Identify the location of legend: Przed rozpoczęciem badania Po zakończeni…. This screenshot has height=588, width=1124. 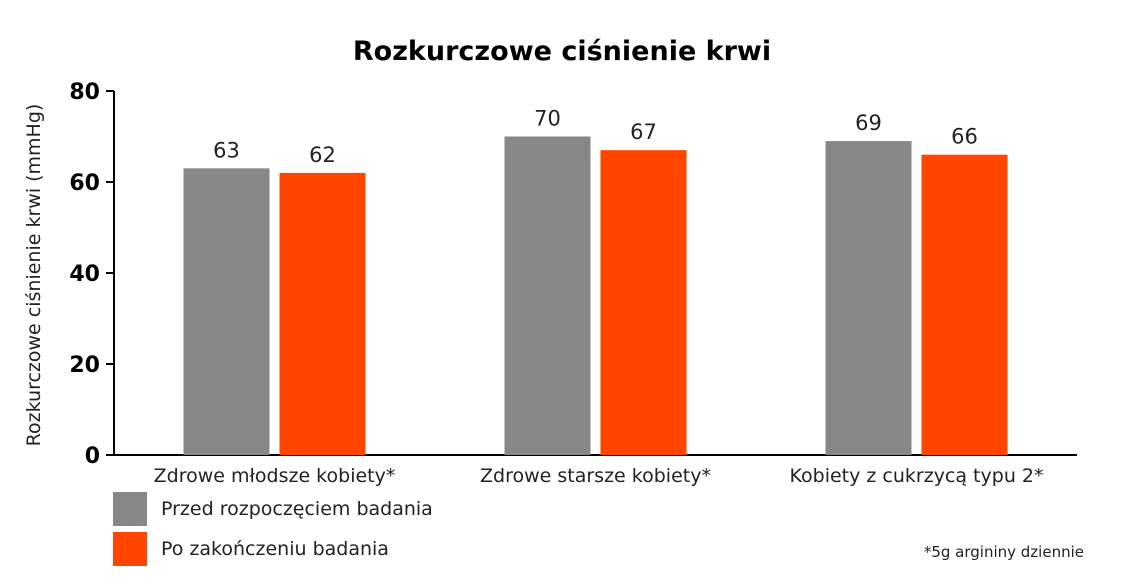
(273, 531).